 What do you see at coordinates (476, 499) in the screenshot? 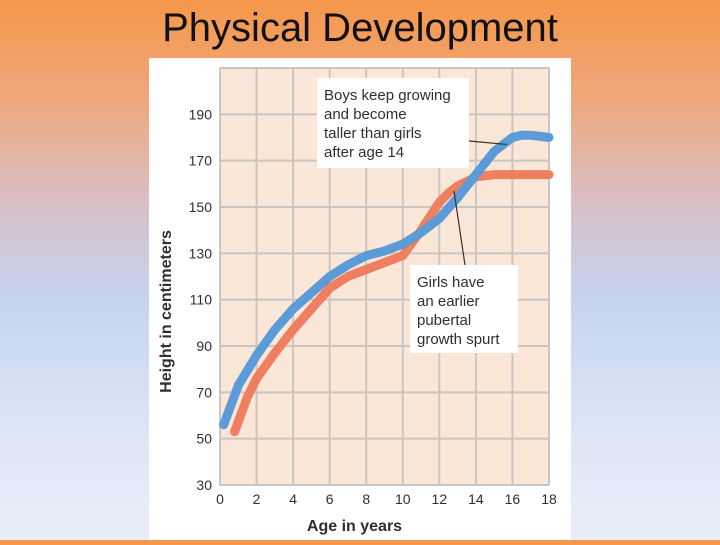
I see `x-tick-label: 14` at bounding box center [476, 499].